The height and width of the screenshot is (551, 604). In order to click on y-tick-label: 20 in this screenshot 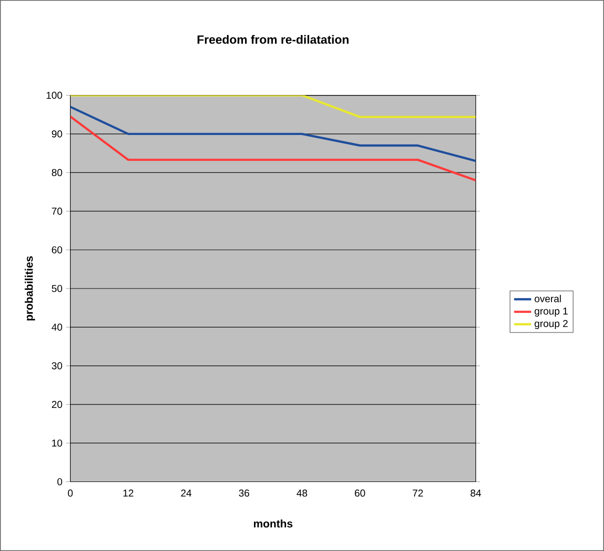, I will do `click(57, 404)`.